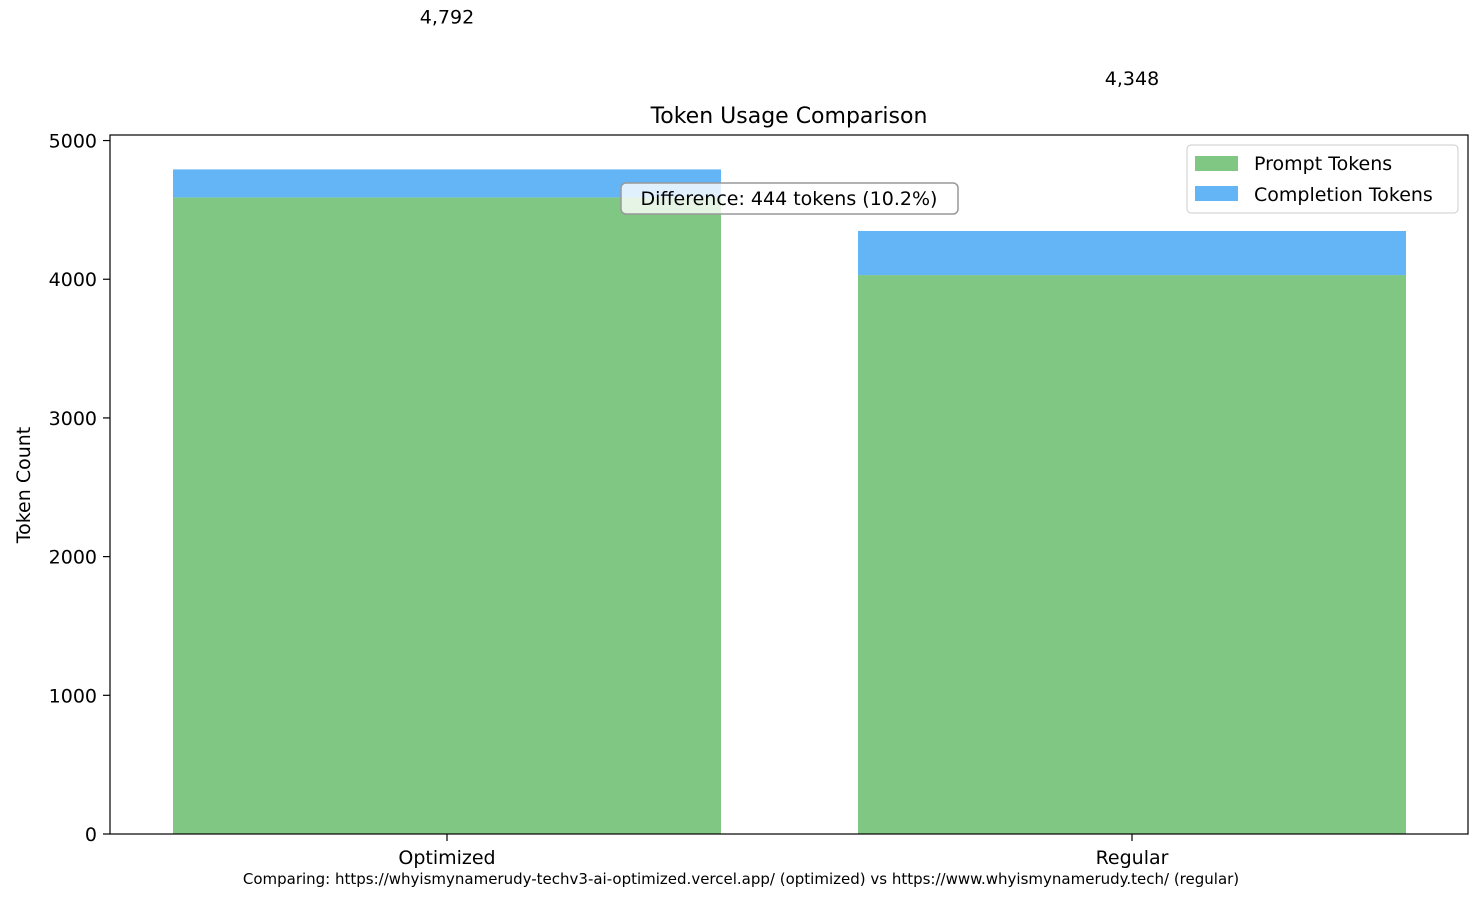  Describe the element at coordinates (1132, 253) in the screenshot. I see `bar-regular-completion` at that location.